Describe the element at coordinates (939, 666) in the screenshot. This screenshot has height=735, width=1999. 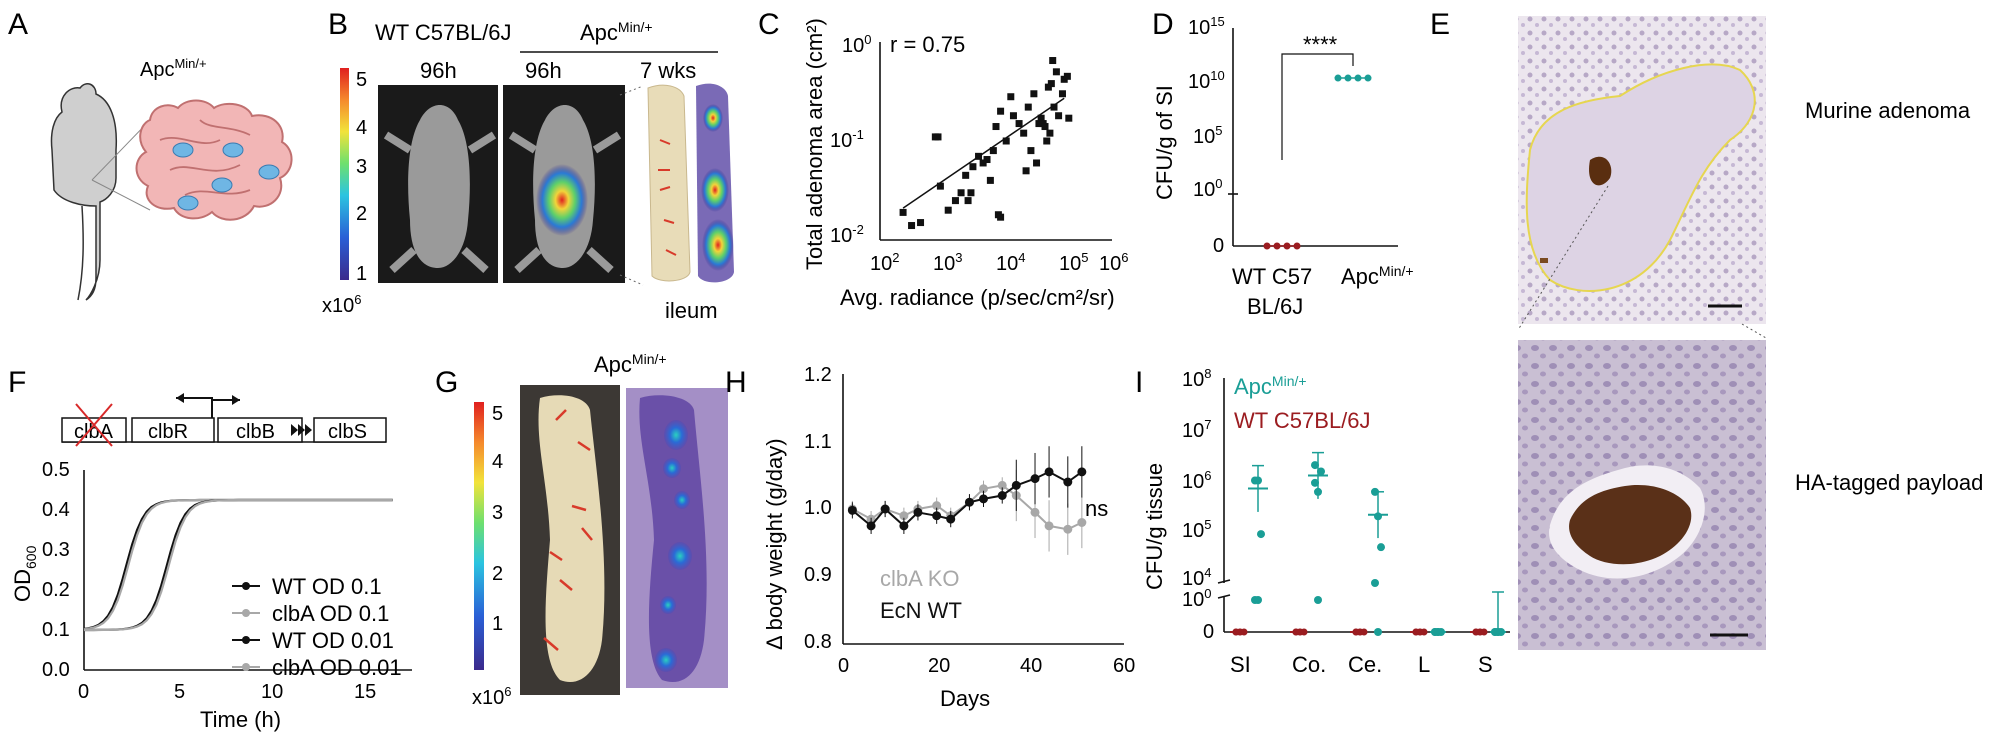
I see `svg-text: 20` at that location.